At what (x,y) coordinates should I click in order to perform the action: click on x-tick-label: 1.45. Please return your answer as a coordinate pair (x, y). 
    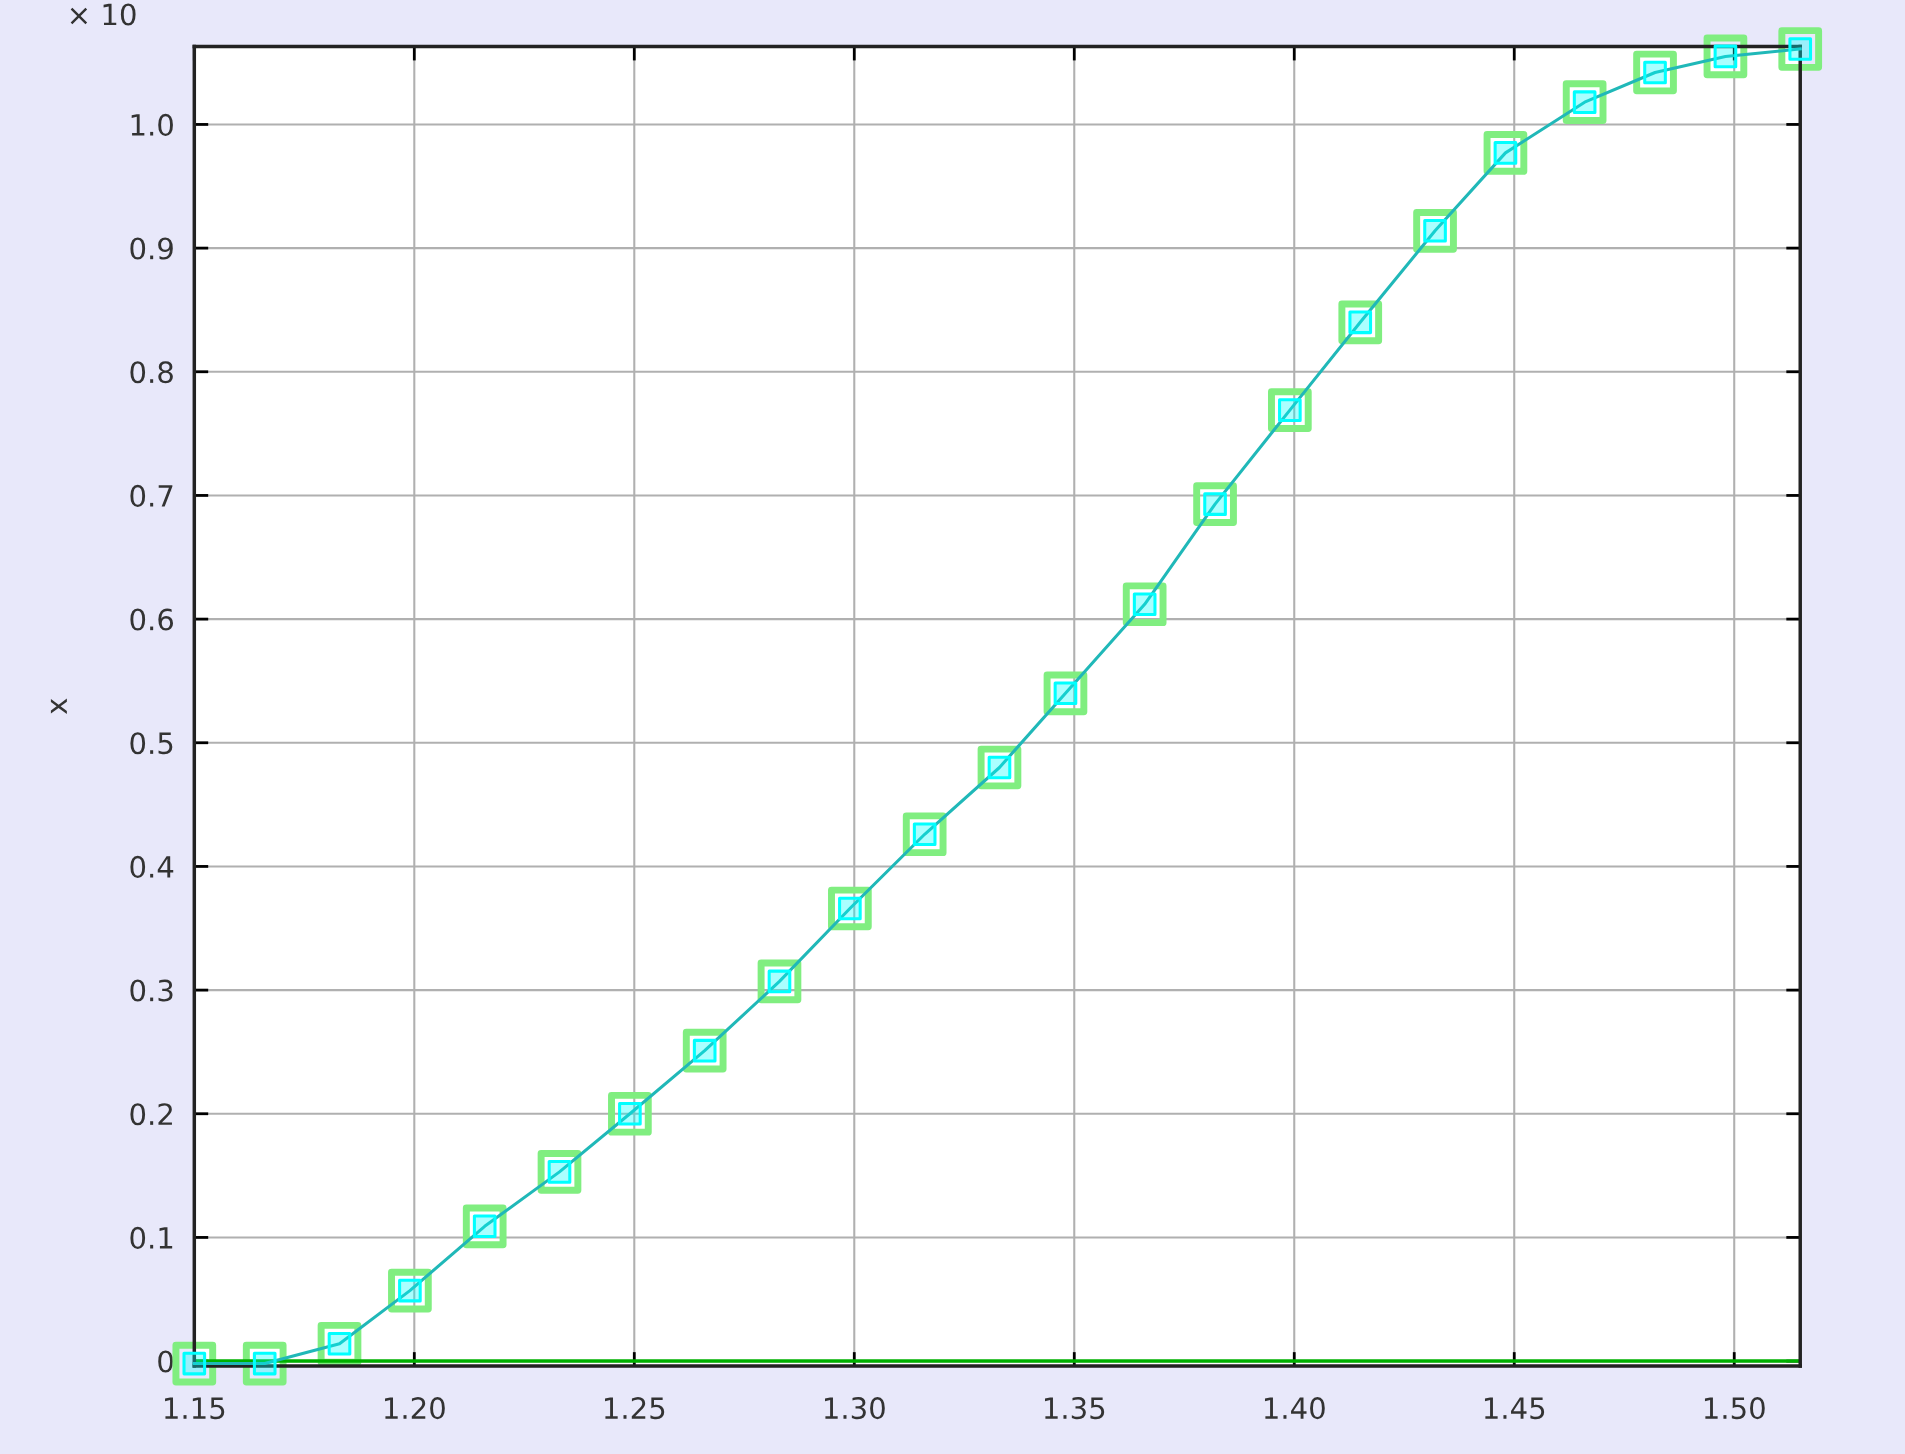
    Looking at the image, I should click on (1514, 1408).